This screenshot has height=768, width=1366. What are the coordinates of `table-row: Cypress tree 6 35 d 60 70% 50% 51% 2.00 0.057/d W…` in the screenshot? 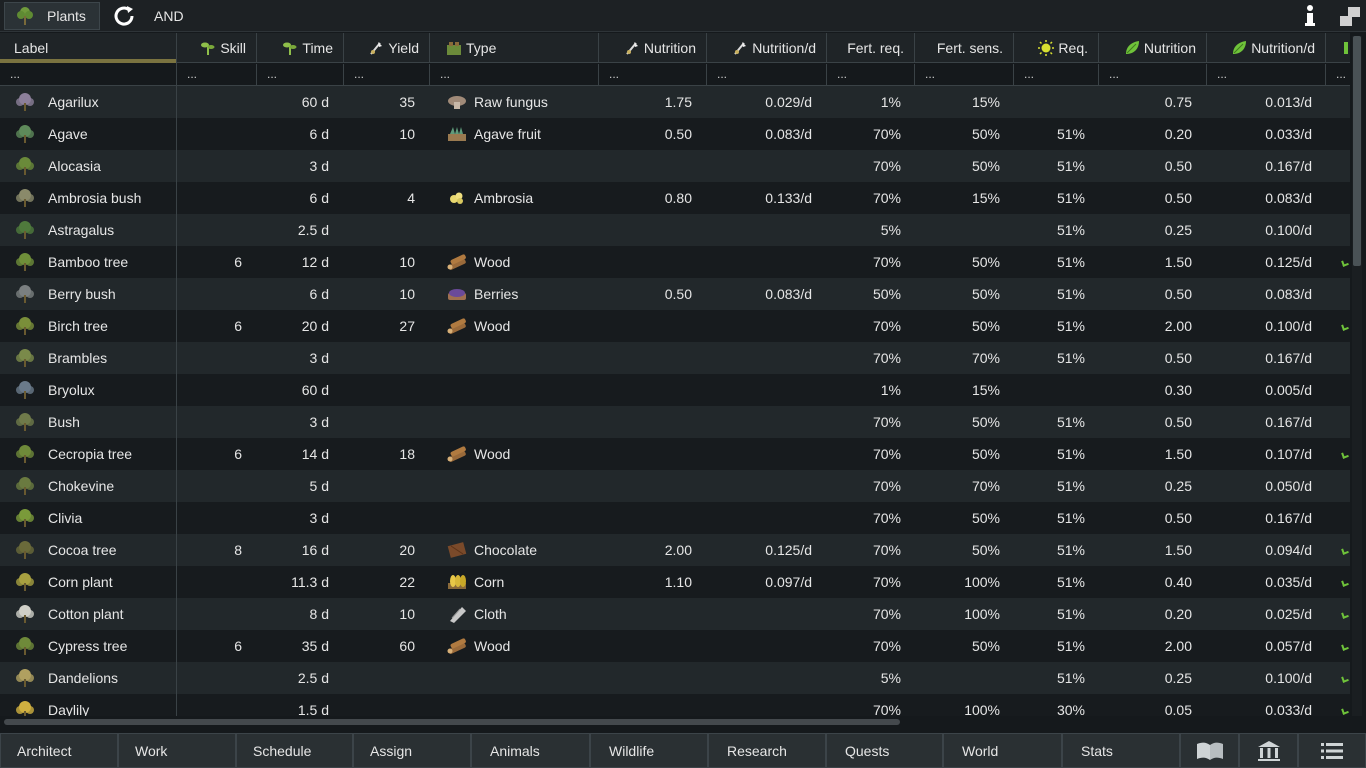 It's located at (675, 646).